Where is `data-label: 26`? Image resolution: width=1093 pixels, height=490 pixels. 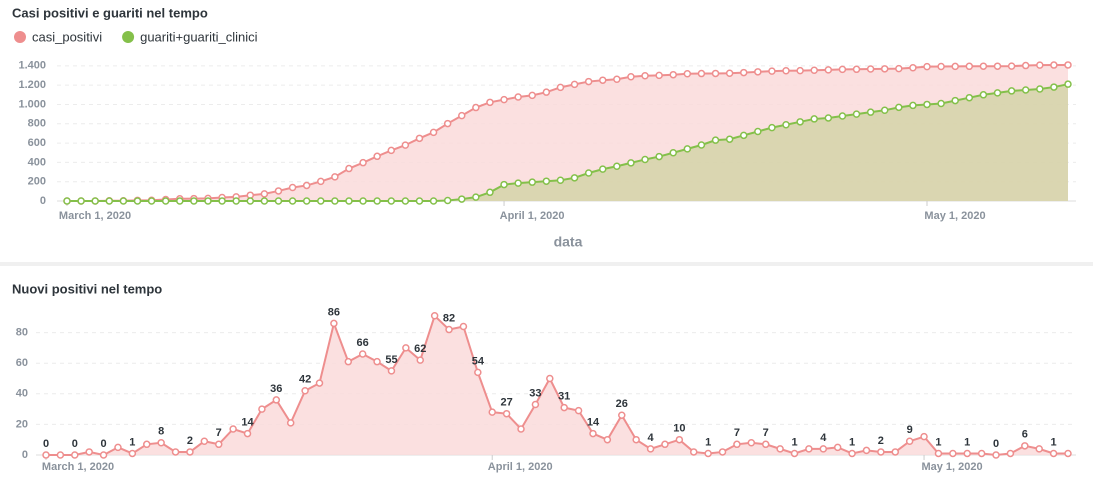
data-label: 26 is located at coordinates (622, 404).